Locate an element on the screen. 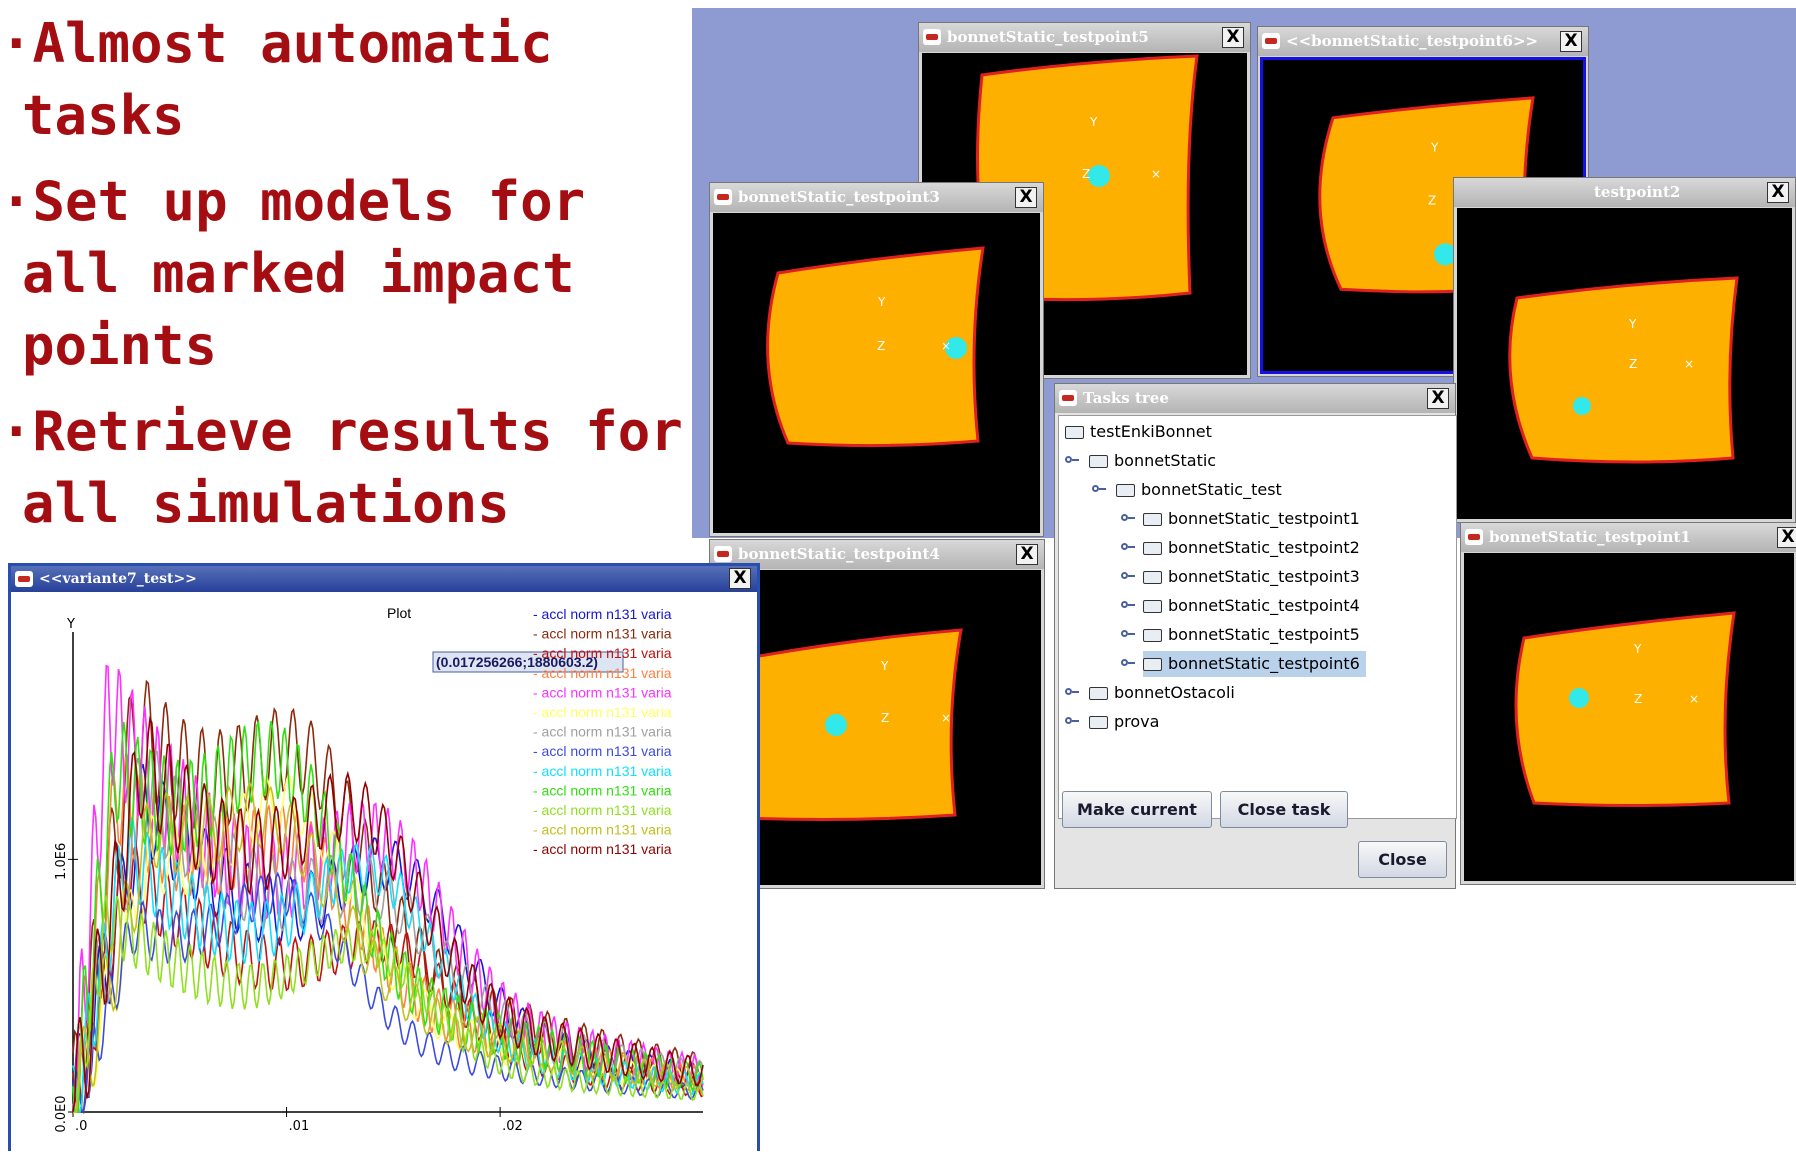  window-testpoint1: bonnetStatic_testpoint1 X Y Z × is located at coordinates (1628, 703).